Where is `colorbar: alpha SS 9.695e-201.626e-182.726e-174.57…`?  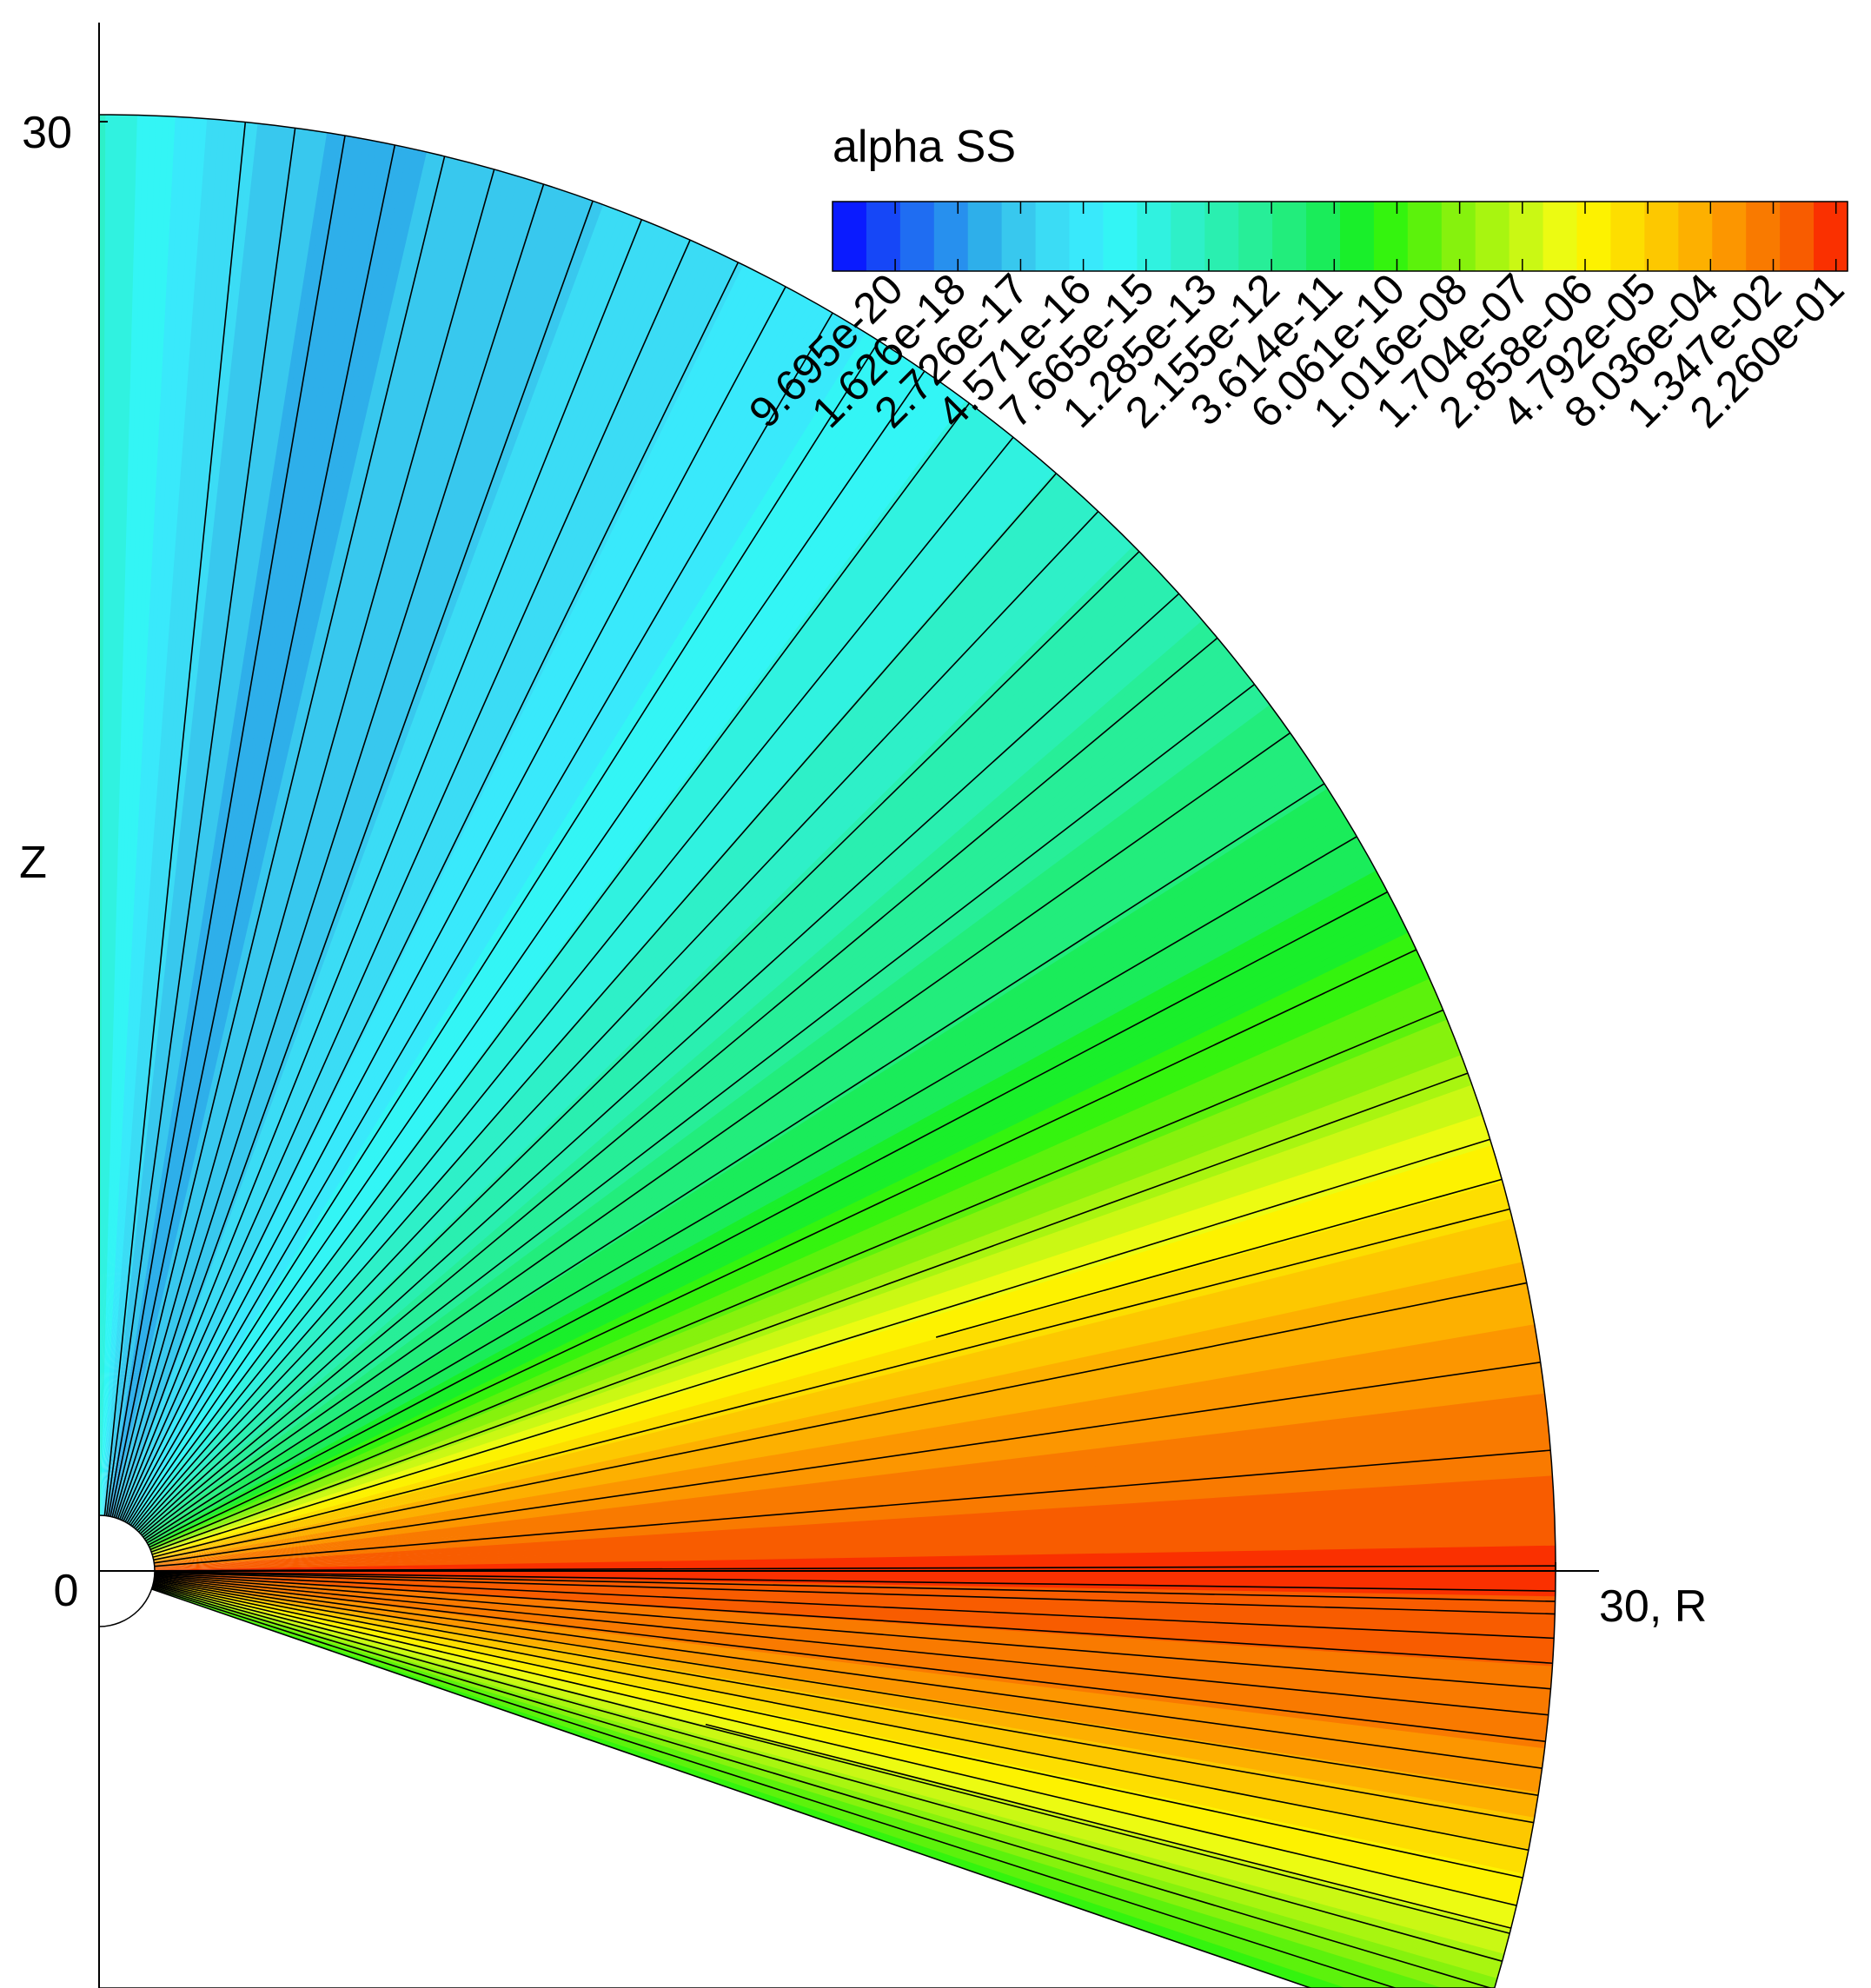
colorbar: alpha SS 9.695e-201.626e-182.726e-174.57… is located at coordinates (1296, 279).